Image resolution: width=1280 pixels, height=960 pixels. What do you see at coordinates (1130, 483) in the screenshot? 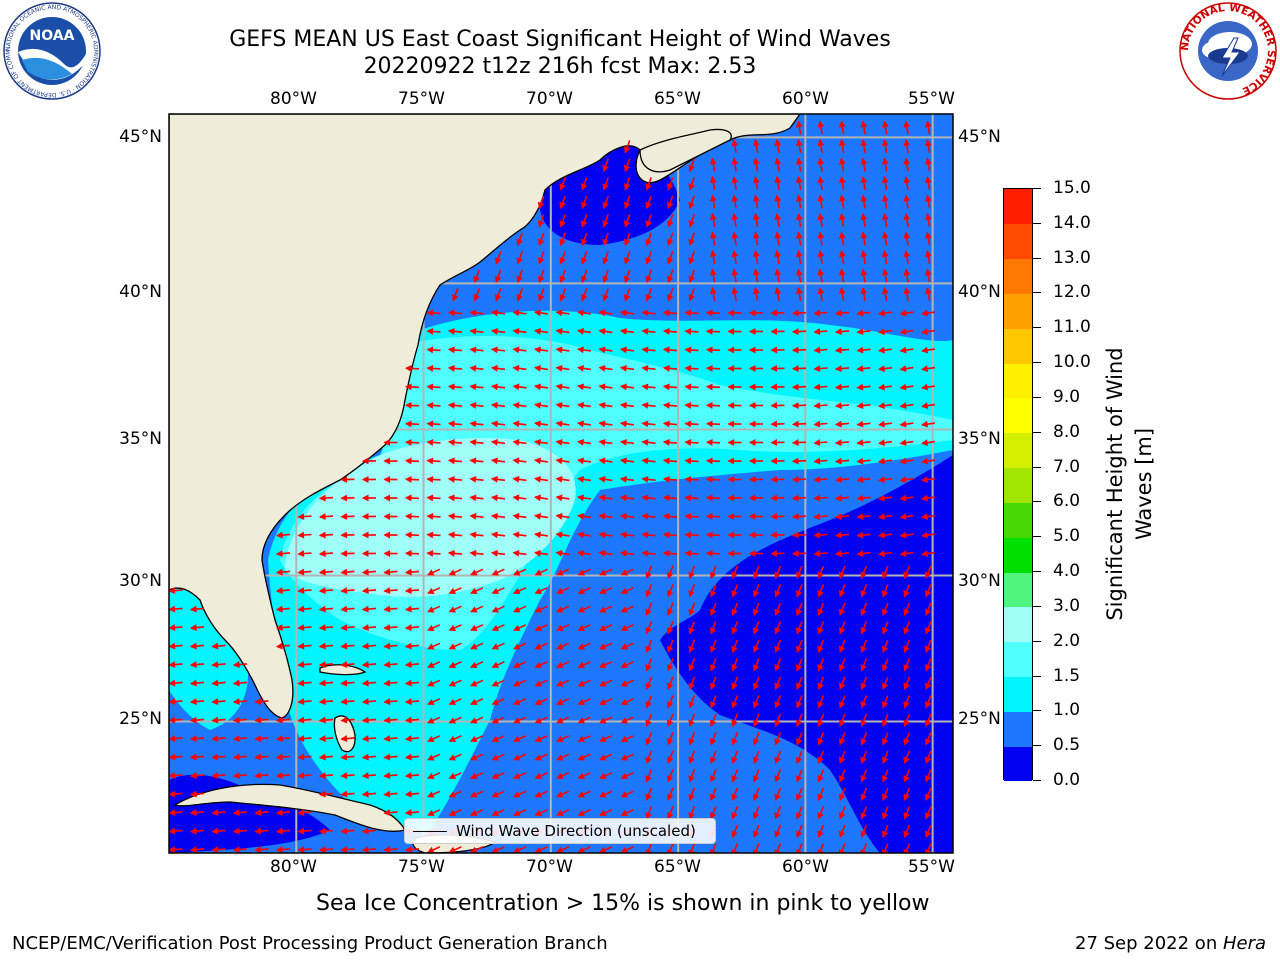
I see `colorbar-title: Significant Height of Wind Waves [m]` at bounding box center [1130, 483].